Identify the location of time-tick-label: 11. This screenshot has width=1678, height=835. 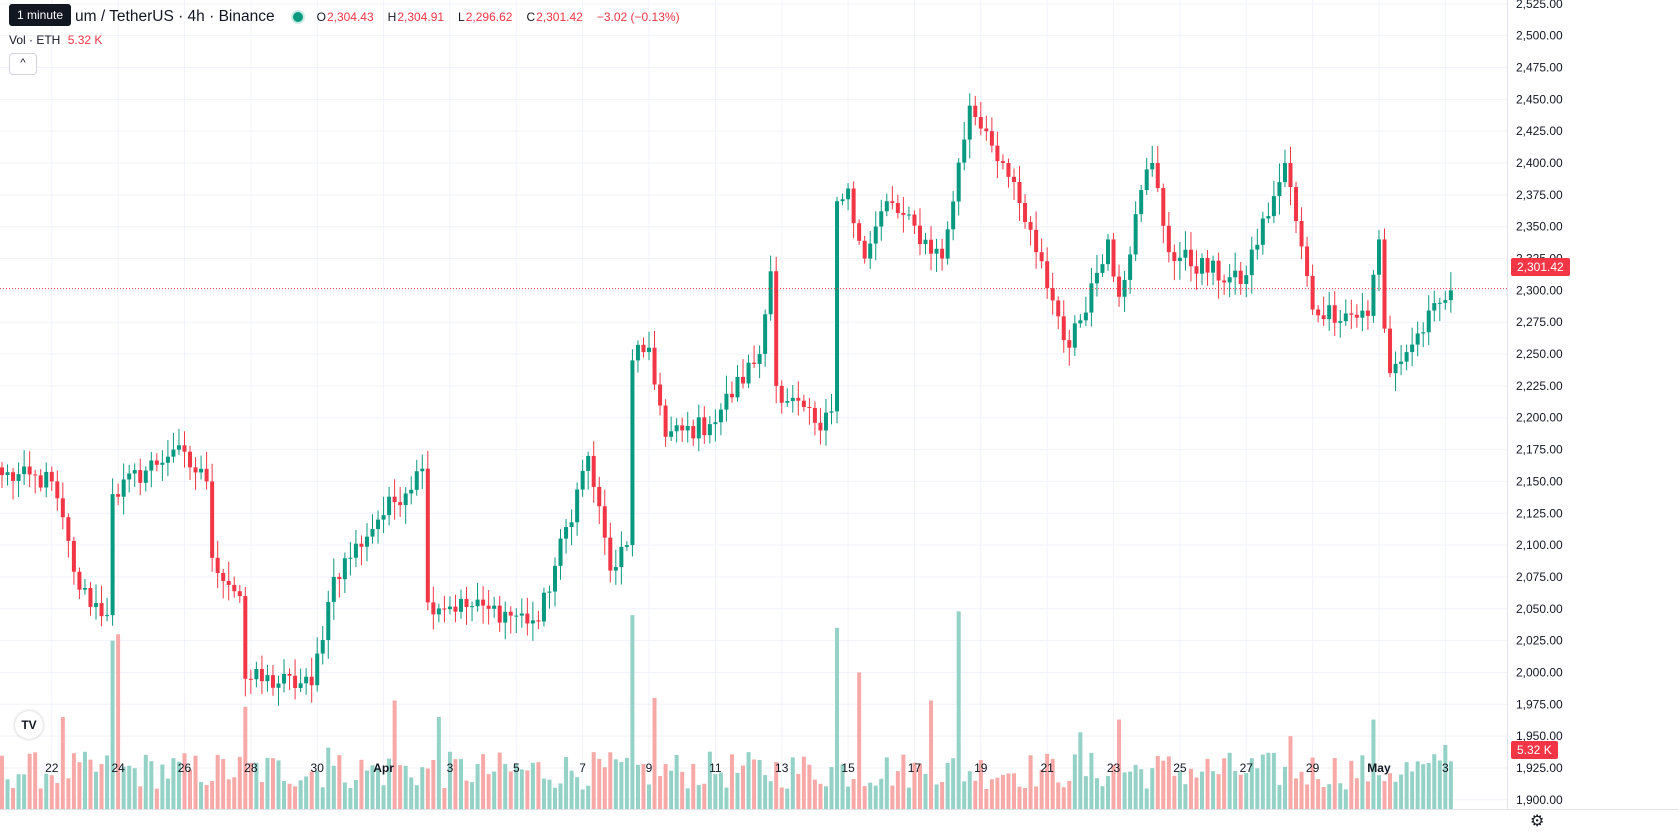
(715, 768).